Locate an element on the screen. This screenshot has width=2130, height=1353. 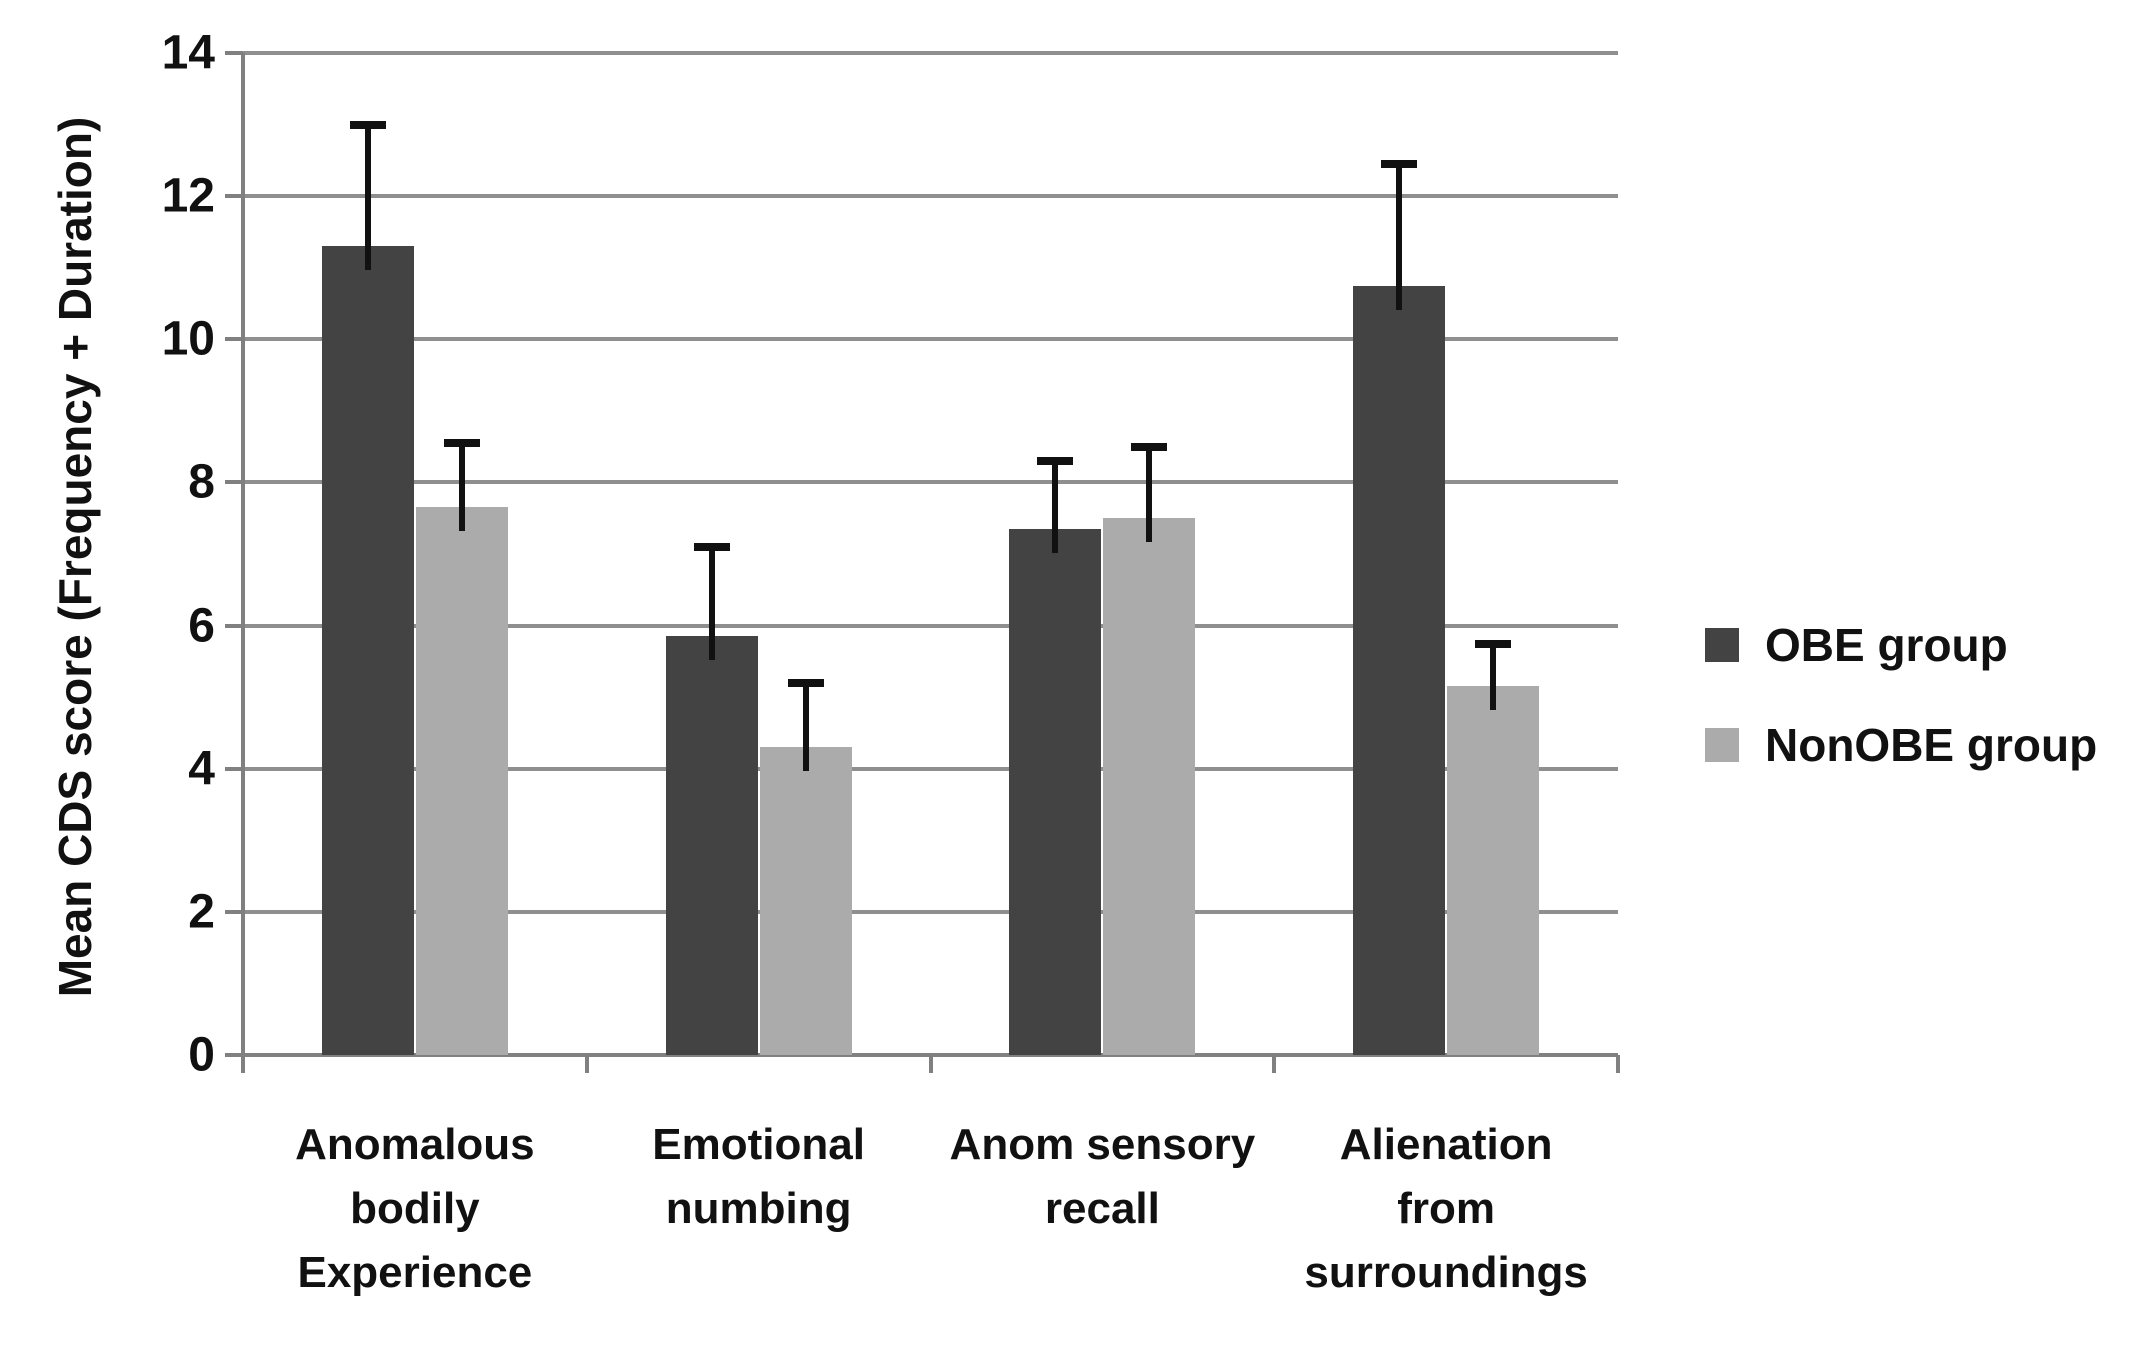
x-category-label-line: Anom sensory is located at coordinates (1102, 1144).